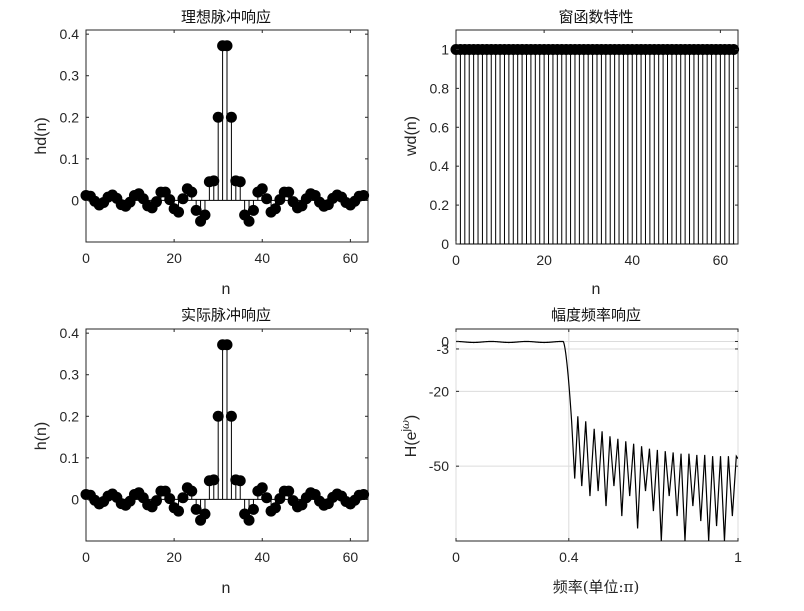 Image resolution: width=804 pixels, height=611 pixels. I want to click on x-axis-label: 频率(单位:π), so click(596, 587).